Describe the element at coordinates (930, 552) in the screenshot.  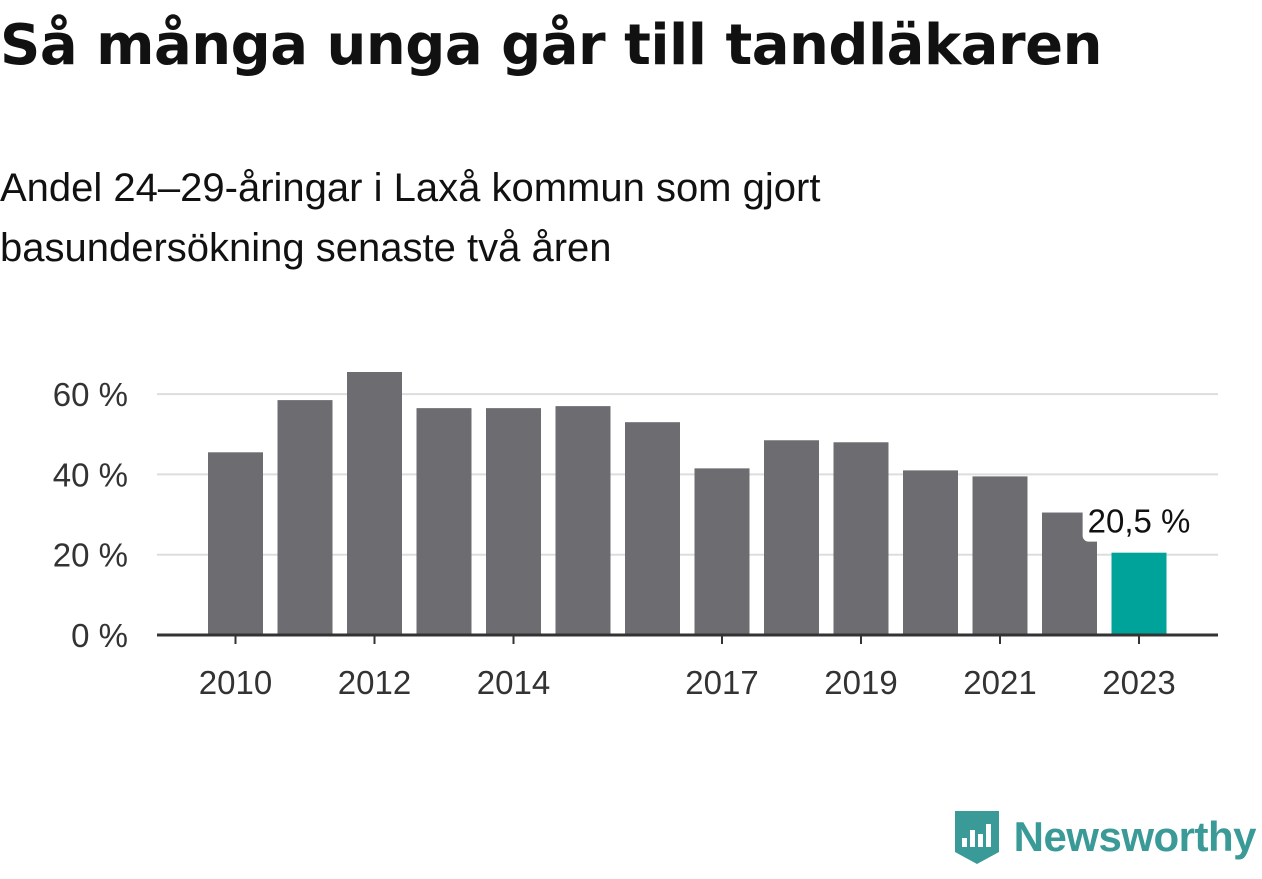
I see `bar-2020` at that location.